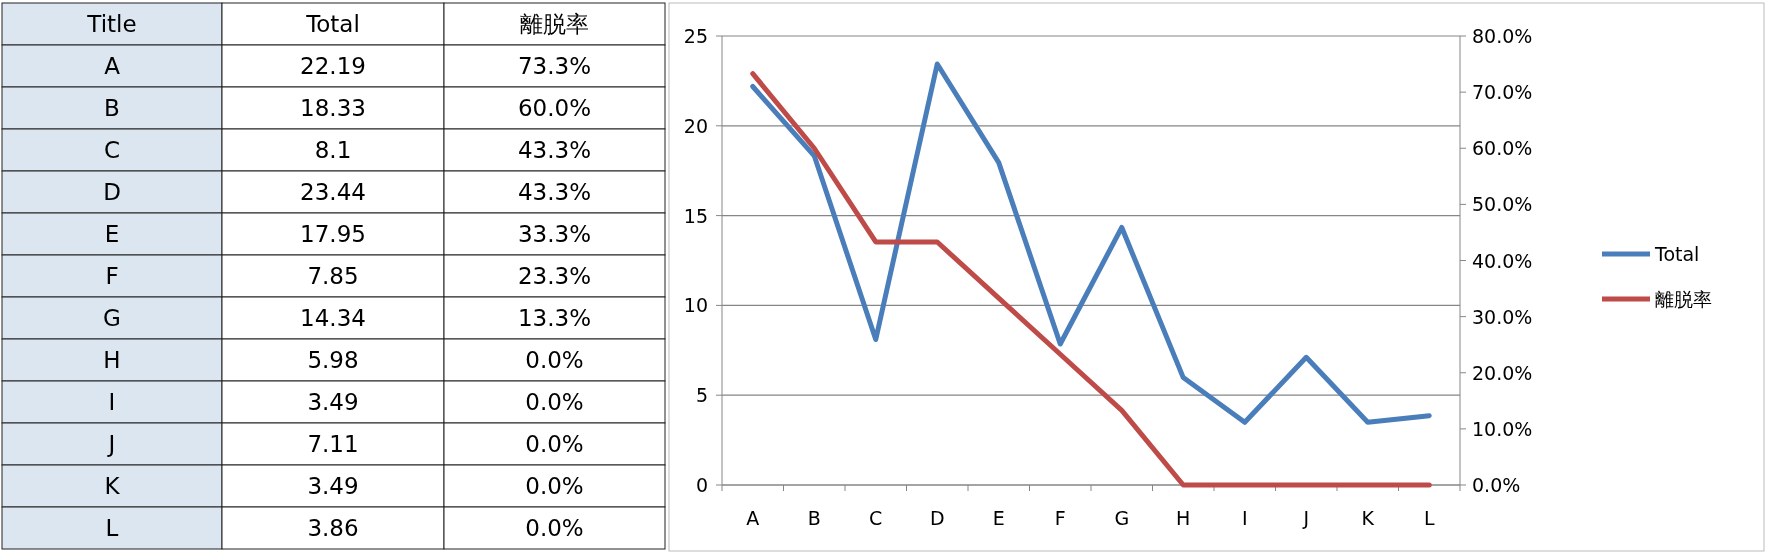 Image resolution: width=1768 pixels, height=556 pixels. What do you see at coordinates (1502, 148) in the screenshot?
I see `y2-tick-label: 60.0%` at bounding box center [1502, 148].